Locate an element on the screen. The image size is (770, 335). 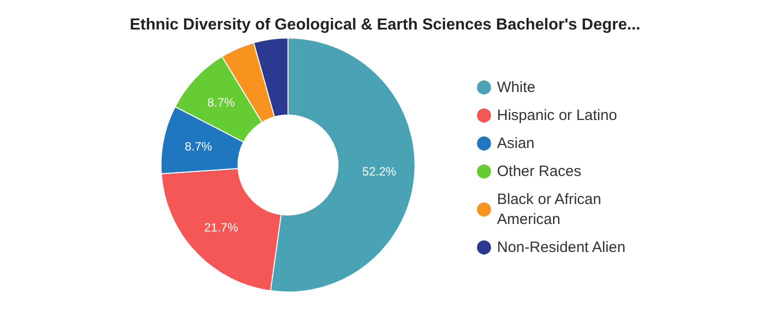
legend-label: Other Races is located at coordinates (539, 171).